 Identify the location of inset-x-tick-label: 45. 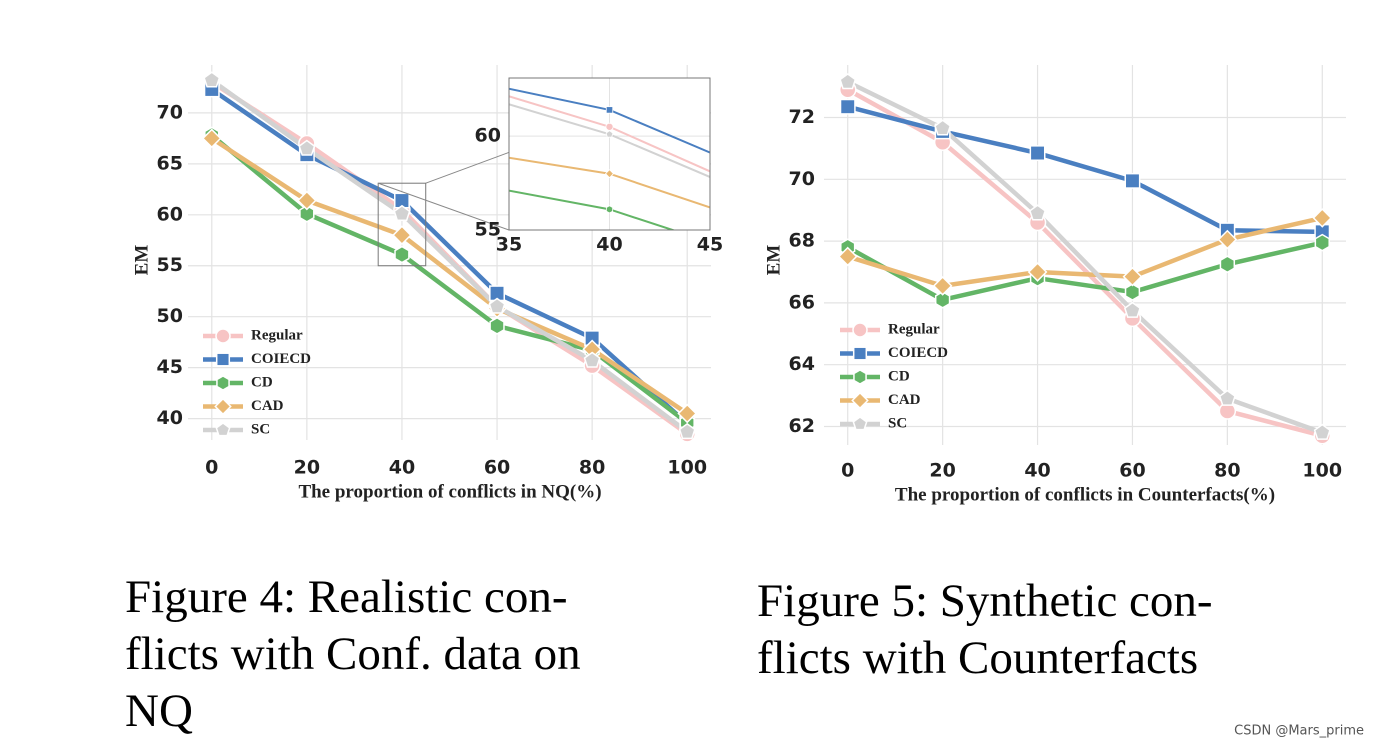
(710, 245).